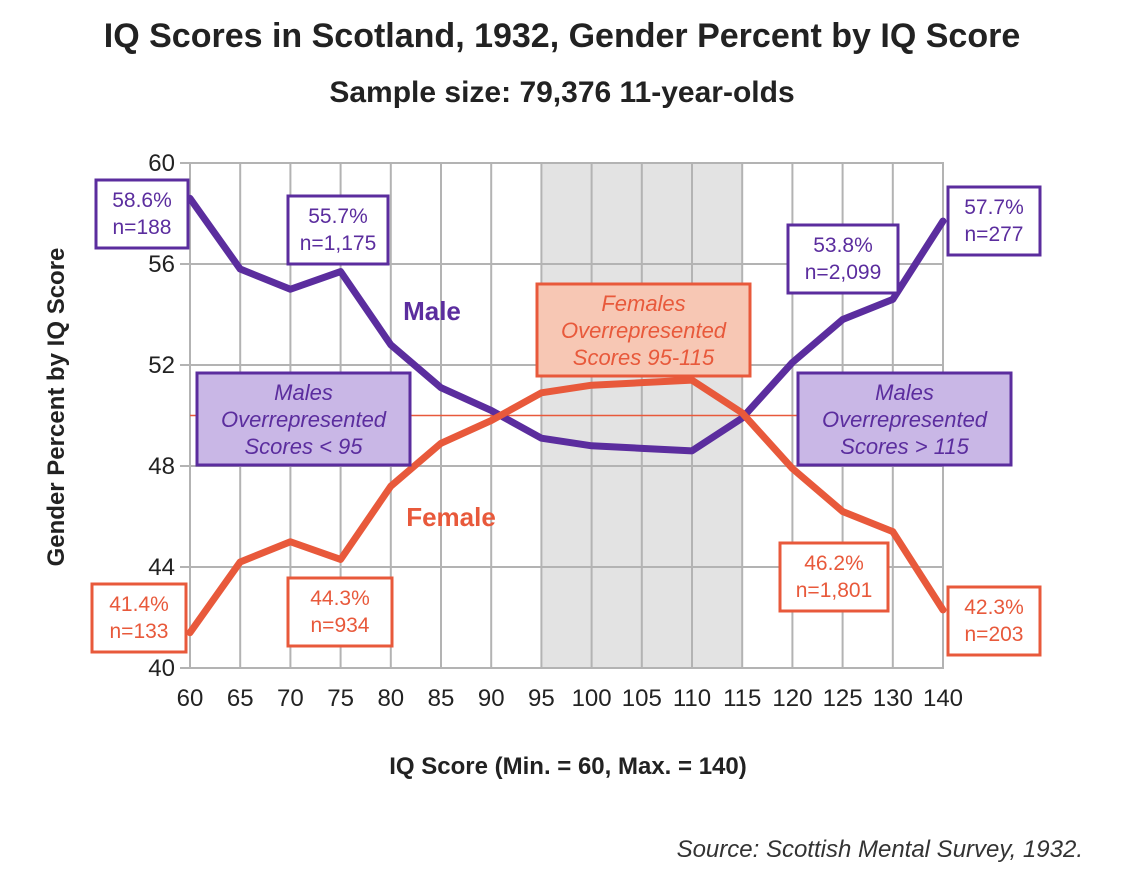  I want to click on annotation-text: n=203, so click(994, 634).